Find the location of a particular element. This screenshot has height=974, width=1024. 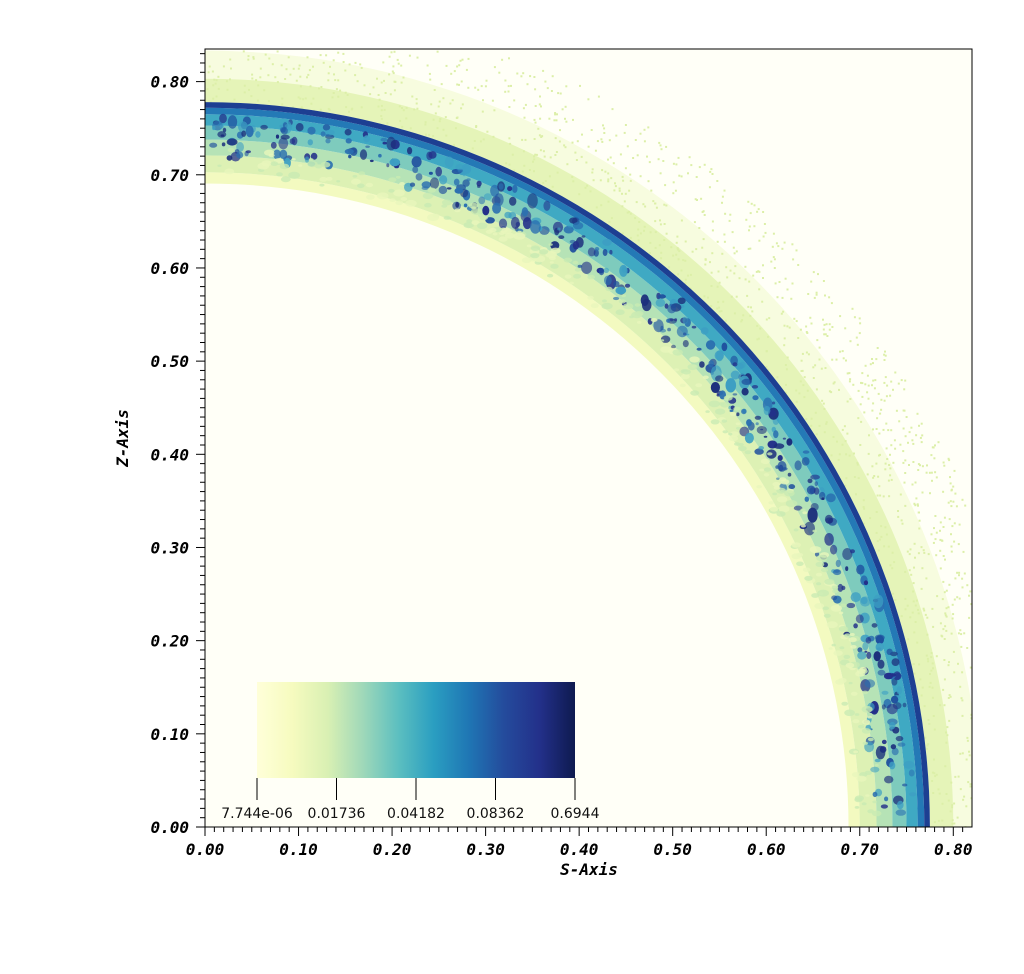

x-tick-label: 0.00 is located at coordinates (205, 849).